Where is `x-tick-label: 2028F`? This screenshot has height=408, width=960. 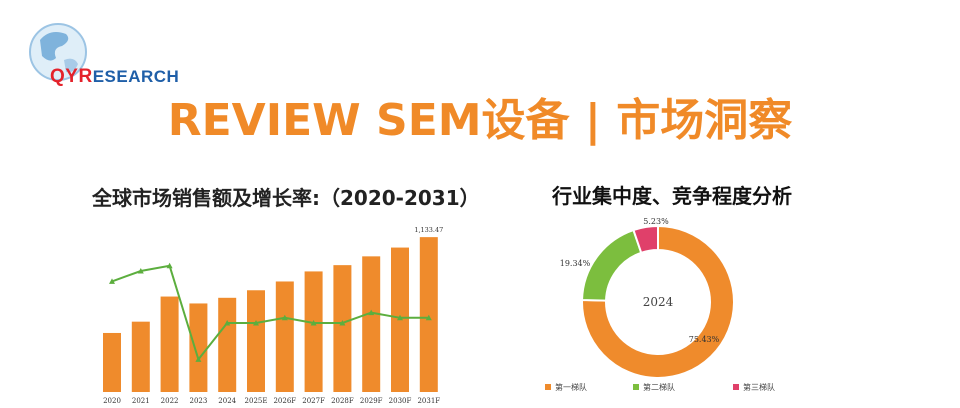
x-tick-label: 2028F is located at coordinates (342, 401).